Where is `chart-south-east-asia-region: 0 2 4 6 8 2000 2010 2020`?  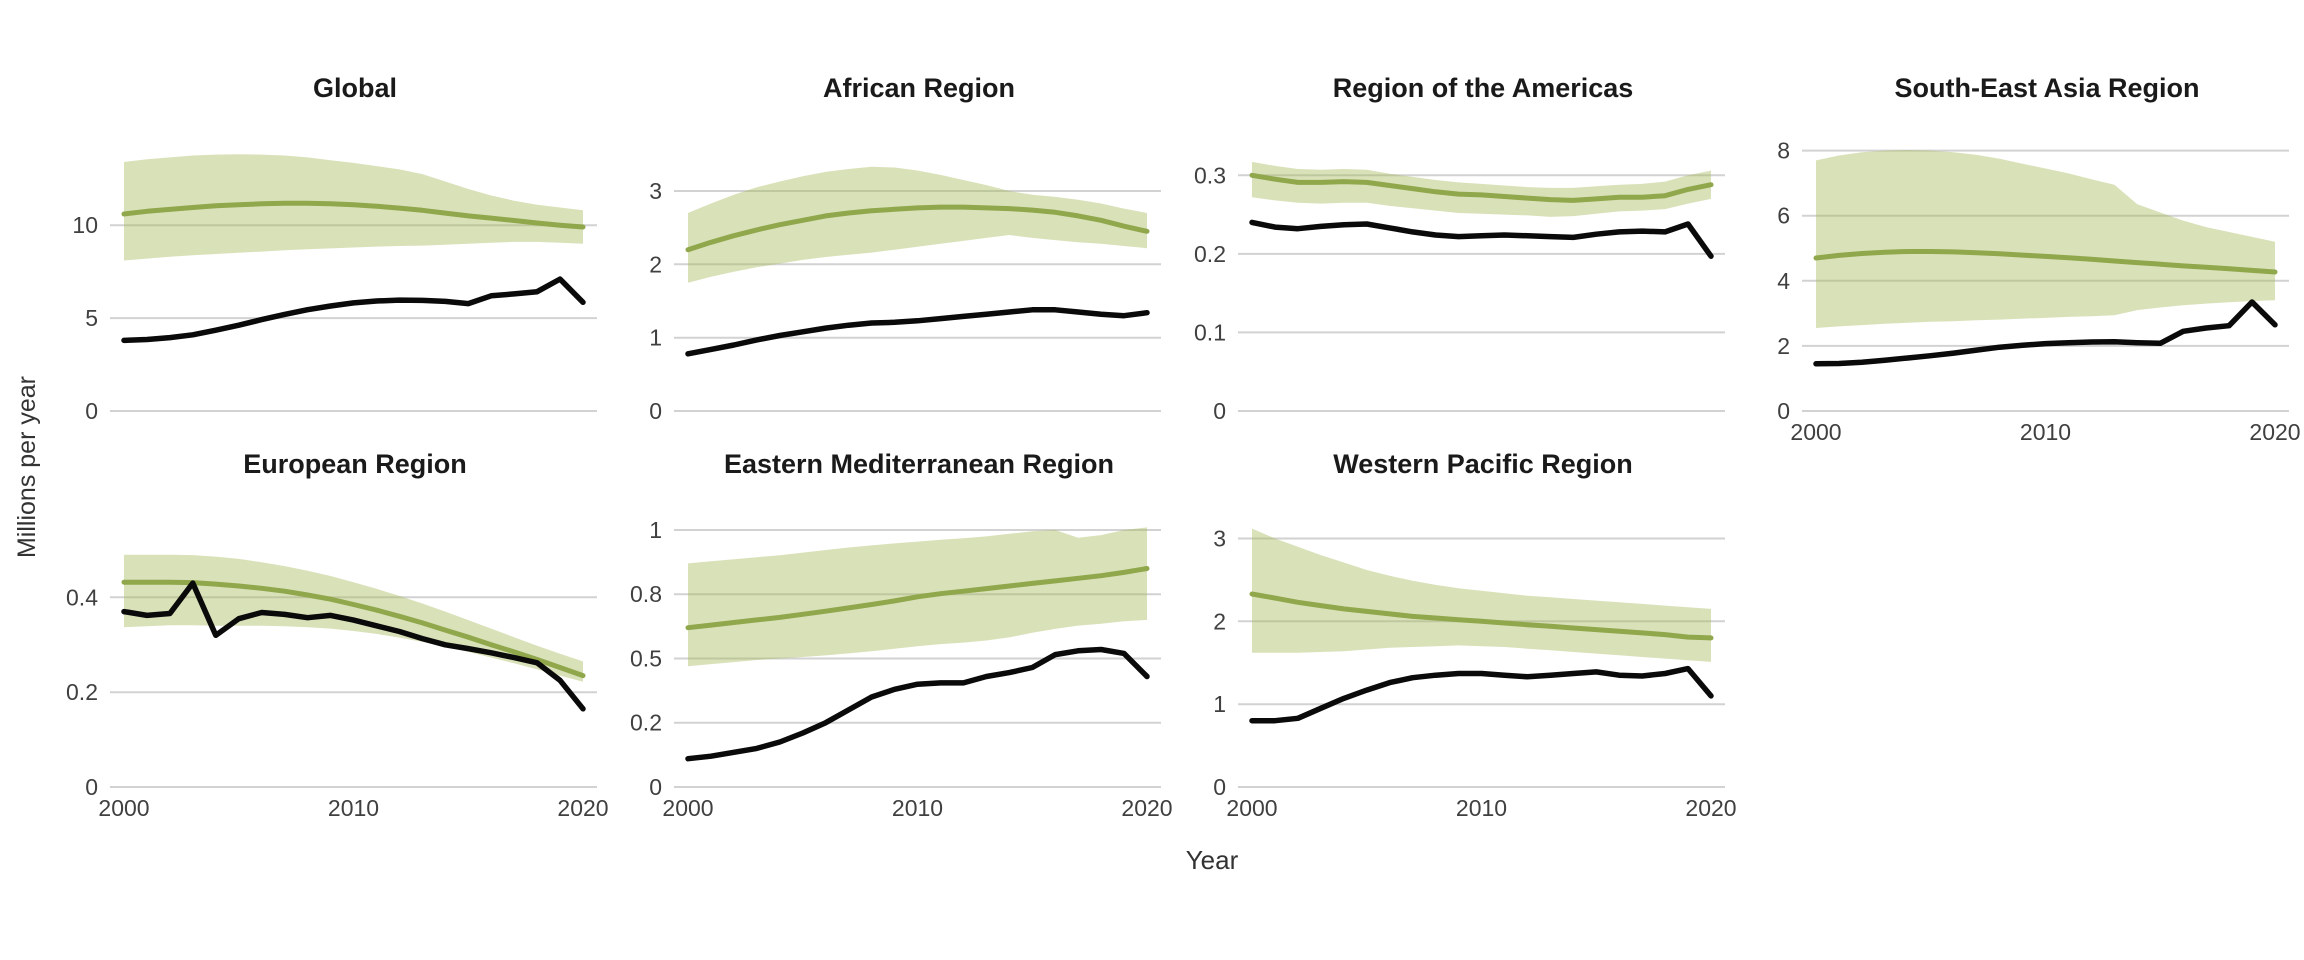
chart-south-east-asia-region: 0 2 4 6 8 2000 2010 2020 is located at coordinates (2038, 291).